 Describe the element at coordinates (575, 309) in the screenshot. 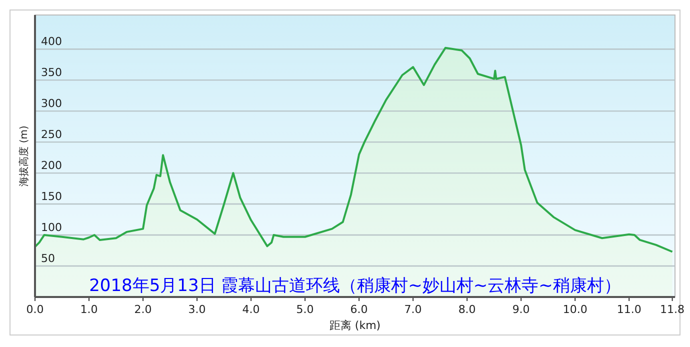

I see `x-tick-label: 10.0` at that location.